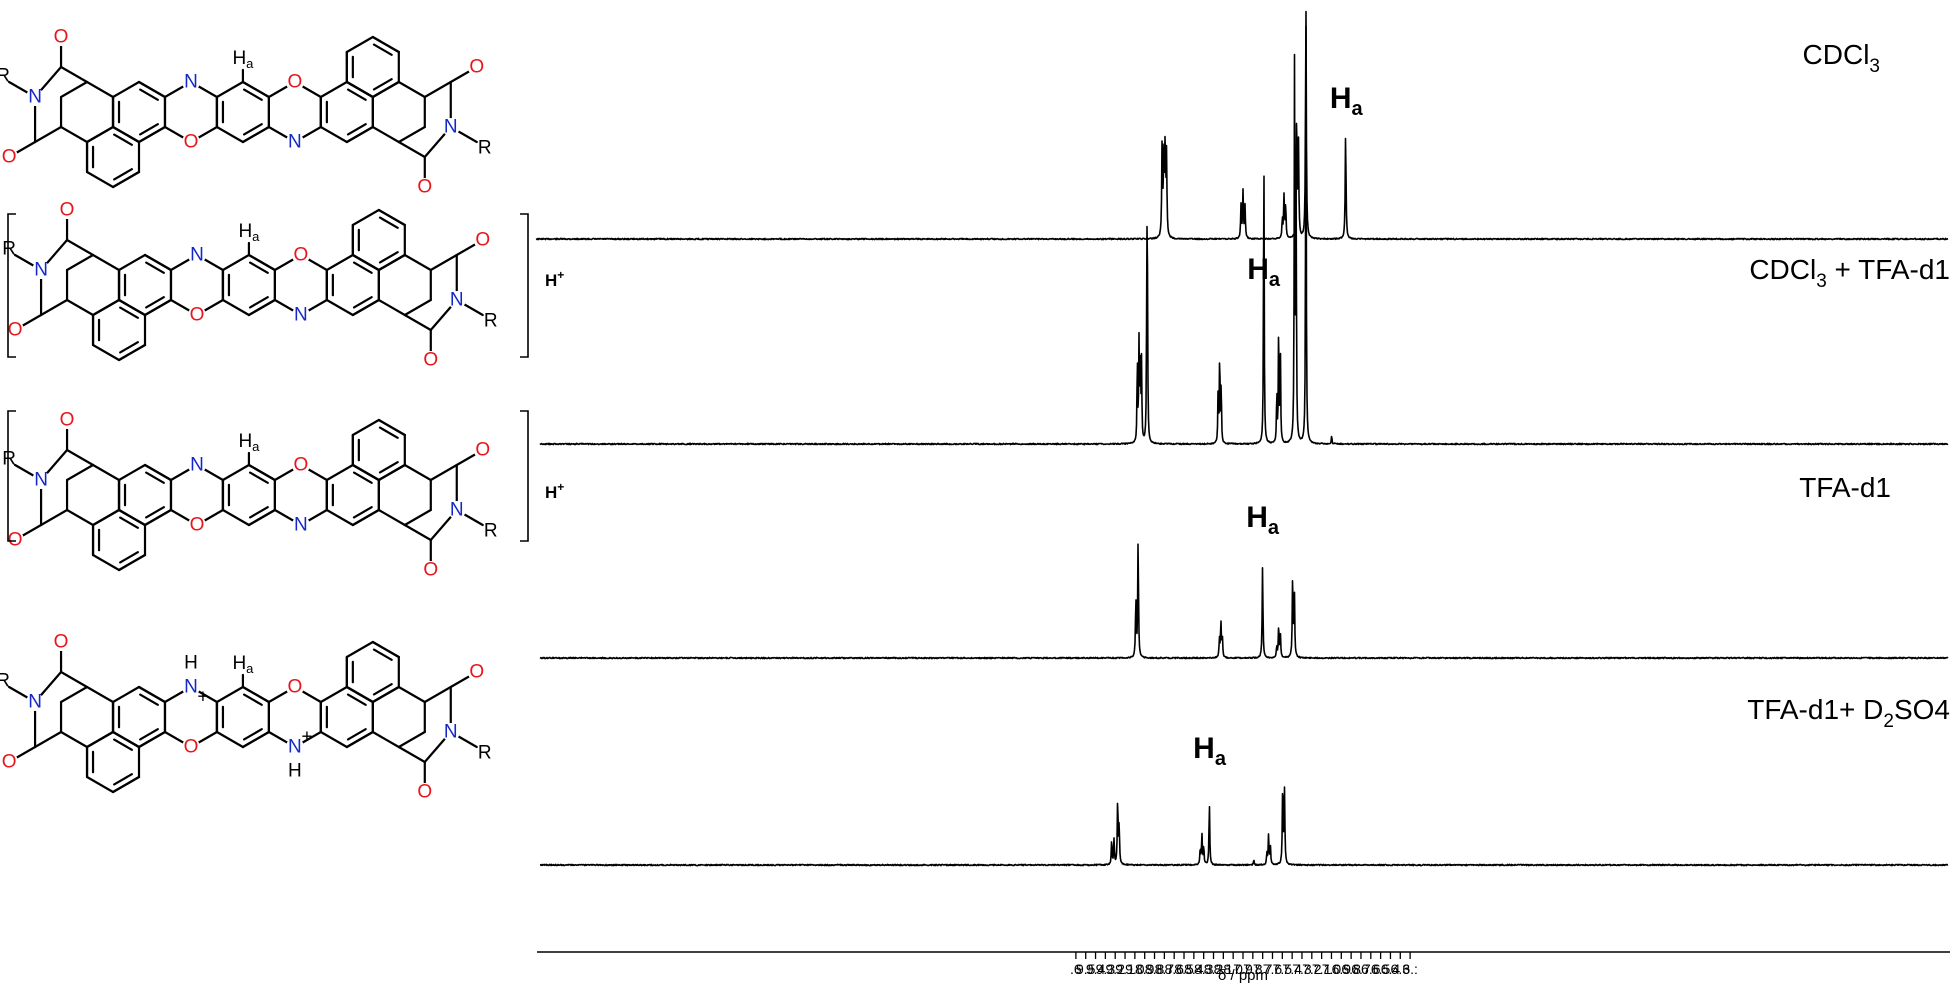 This screenshot has width=1950, height=987. Describe the element at coordinates (1165, 969) in the screenshot. I see `x-tick-label: 8.7` at that location.